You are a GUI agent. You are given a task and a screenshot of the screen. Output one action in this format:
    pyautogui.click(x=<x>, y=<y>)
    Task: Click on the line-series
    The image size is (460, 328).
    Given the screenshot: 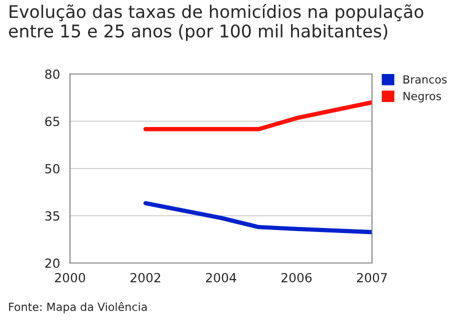 What is the action you would take?
    pyautogui.click(x=257, y=217)
    